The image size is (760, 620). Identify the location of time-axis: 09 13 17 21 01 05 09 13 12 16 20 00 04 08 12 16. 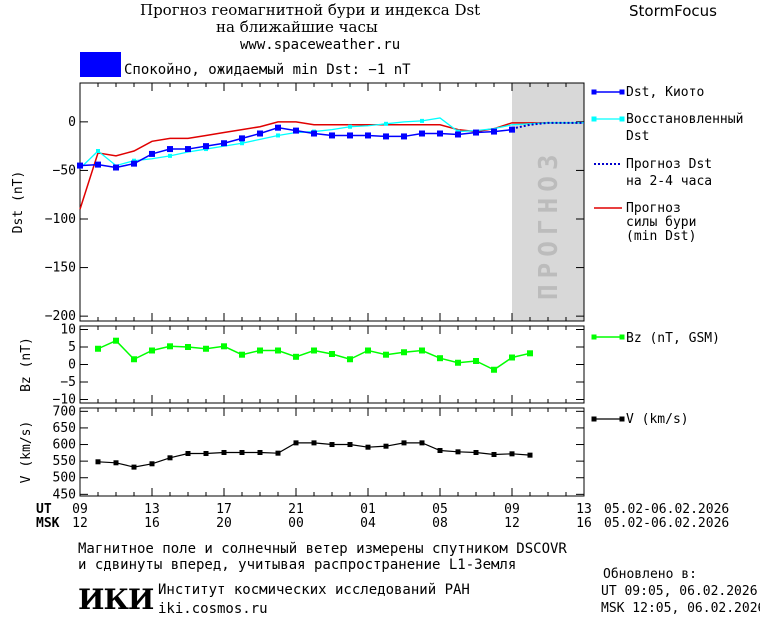
(332, 516).